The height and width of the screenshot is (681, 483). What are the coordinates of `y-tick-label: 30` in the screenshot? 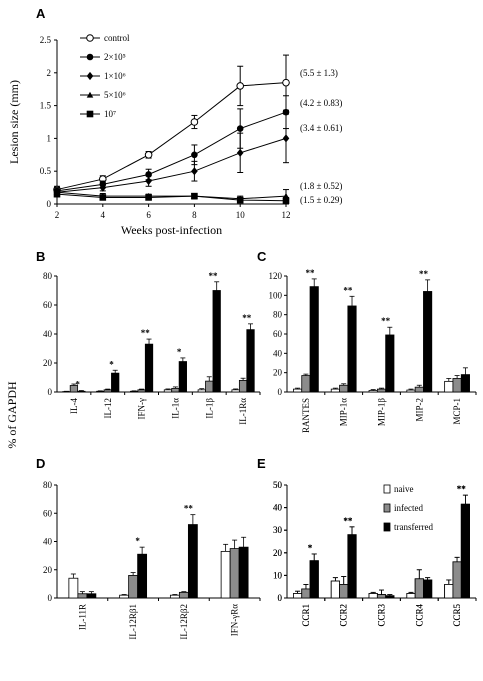 It's located at (278, 530).